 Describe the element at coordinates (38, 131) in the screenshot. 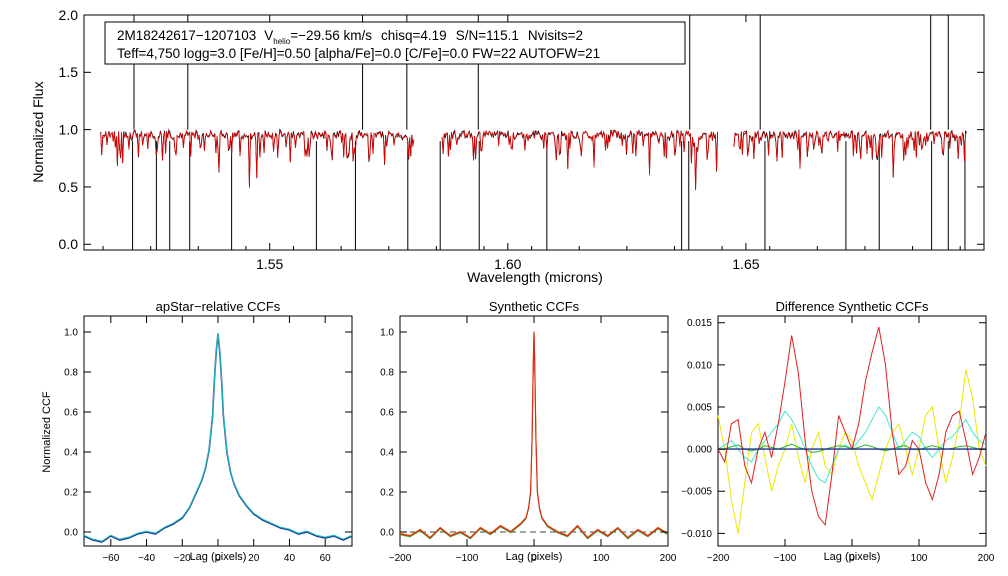

I see `spectrum-ylabel: Normalized Flux` at that location.